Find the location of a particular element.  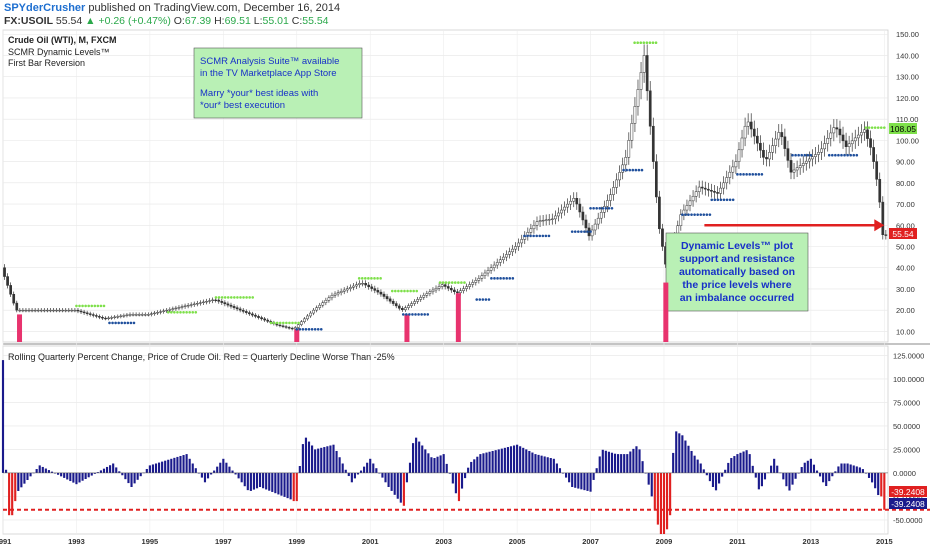

lower-tick-label: 0.0000 is located at coordinates (904, 473).